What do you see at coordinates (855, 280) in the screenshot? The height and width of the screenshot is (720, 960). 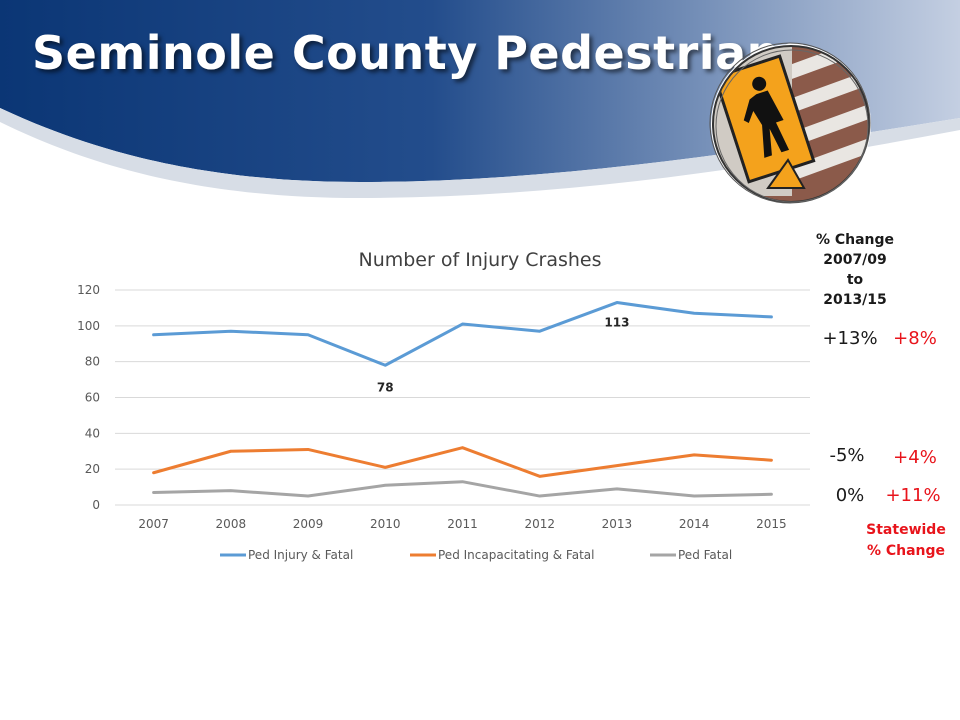 I see `header-line: to` at bounding box center [855, 280].